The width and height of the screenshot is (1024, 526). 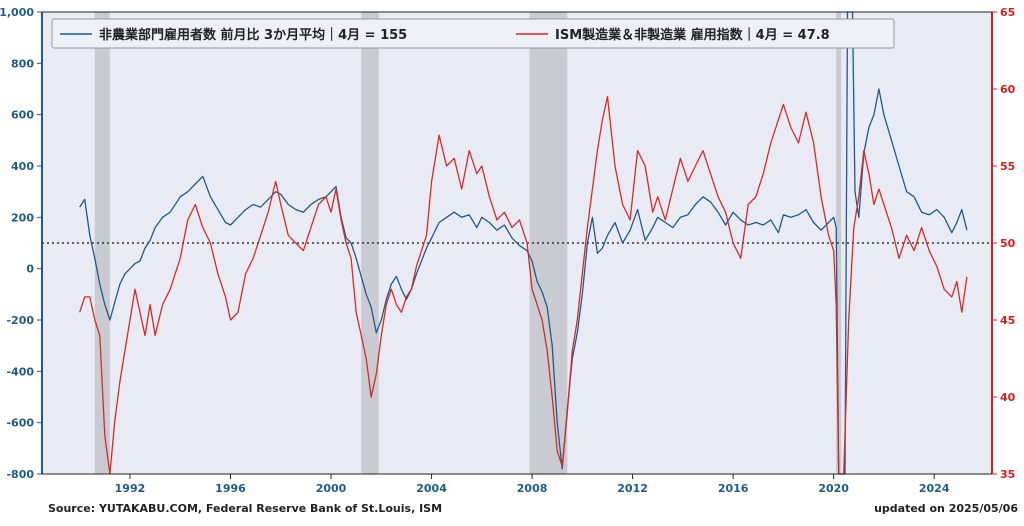 What do you see at coordinates (632, 488) in the screenshot?
I see `x-tick-label: 2012` at bounding box center [632, 488].